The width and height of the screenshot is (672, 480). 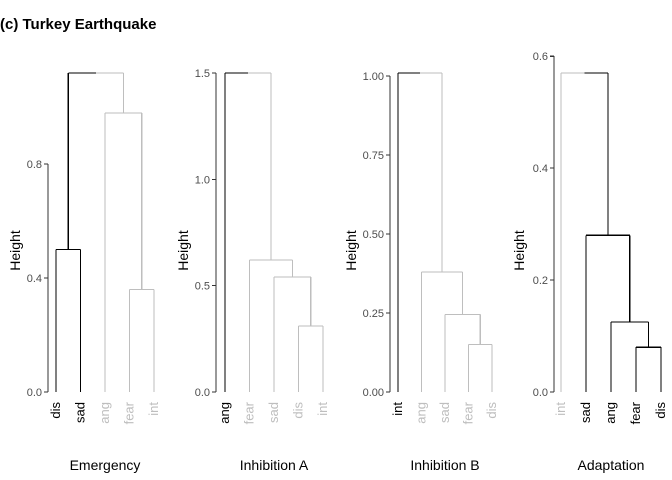 What do you see at coordinates (202, 180) in the screenshot?
I see `y-tick-label: 1.0` at bounding box center [202, 180].